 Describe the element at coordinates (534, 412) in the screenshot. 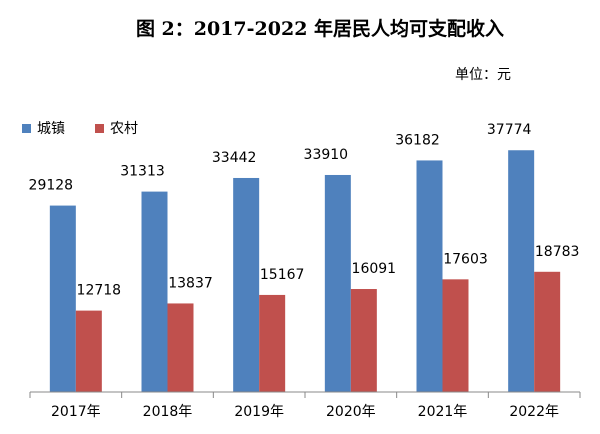

I see `x-tick-label: 2022年` at that location.